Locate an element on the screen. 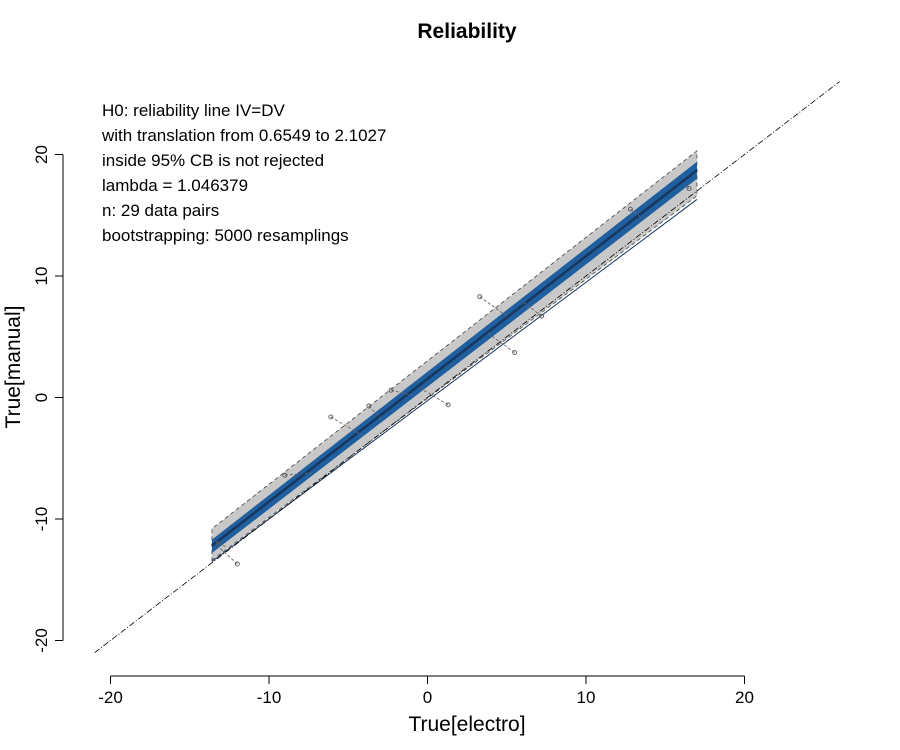 The width and height of the screenshot is (900, 750). annotation-line: n: 29 data pairs is located at coordinates (160, 210).